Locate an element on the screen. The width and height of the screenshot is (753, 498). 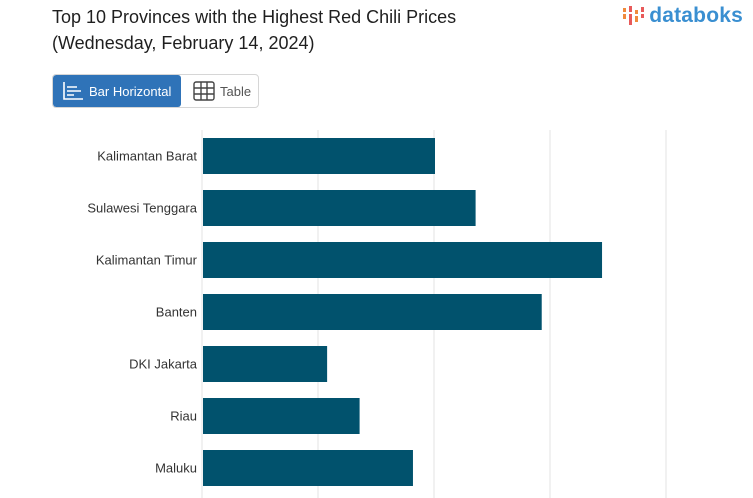
category-label: Maluku is located at coordinates (176, 468).